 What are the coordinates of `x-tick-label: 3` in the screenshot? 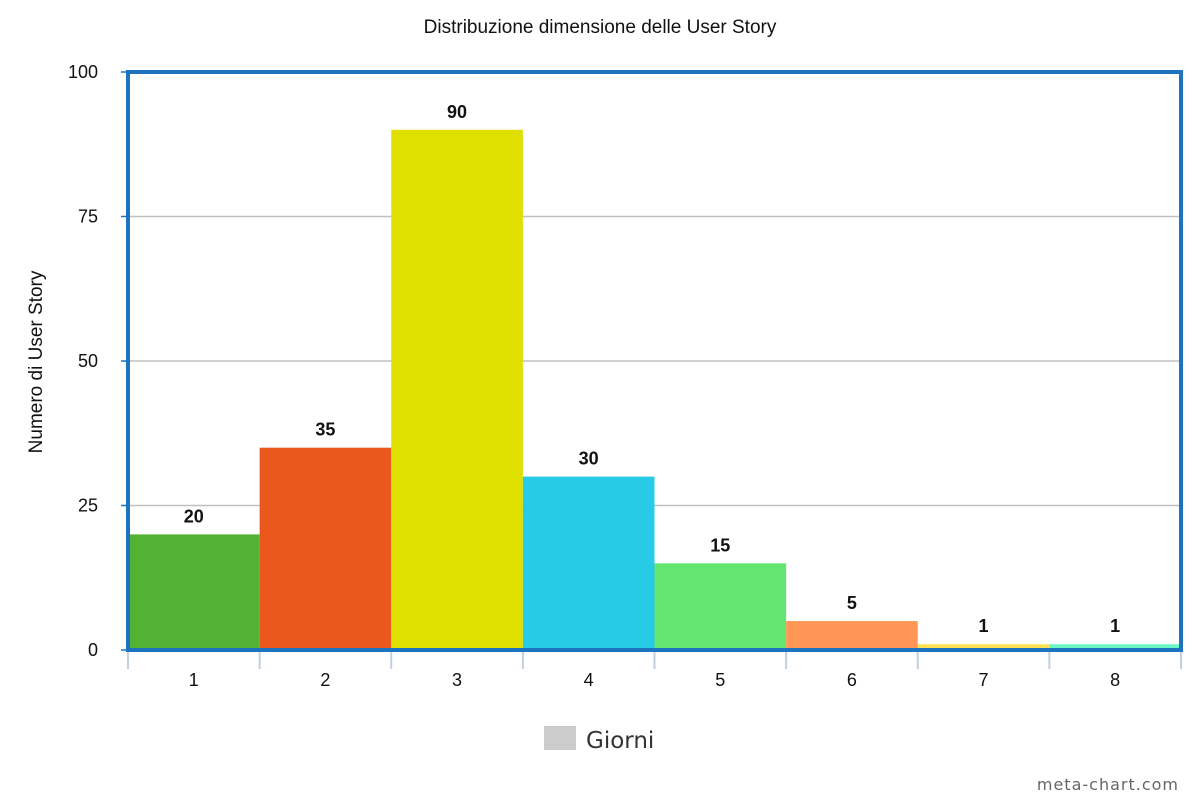 It's located at (457, 680).